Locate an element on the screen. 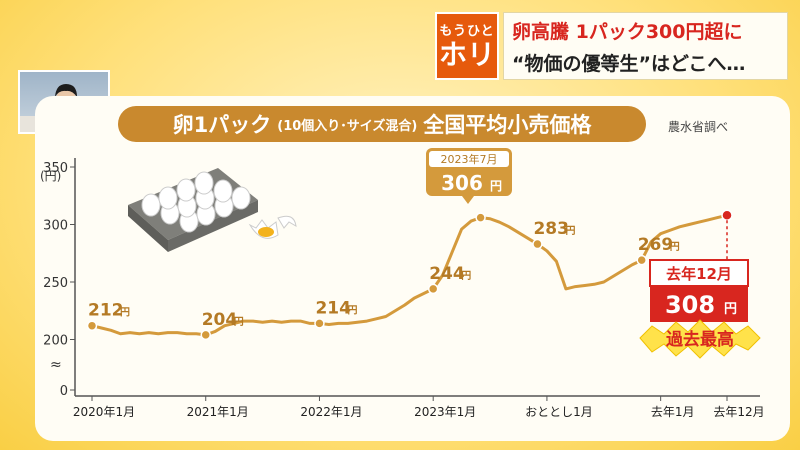 Image resolution: width=800 pixels, height=450 pixels. y-tick-label: 300 is located at coordinates (55, 226).